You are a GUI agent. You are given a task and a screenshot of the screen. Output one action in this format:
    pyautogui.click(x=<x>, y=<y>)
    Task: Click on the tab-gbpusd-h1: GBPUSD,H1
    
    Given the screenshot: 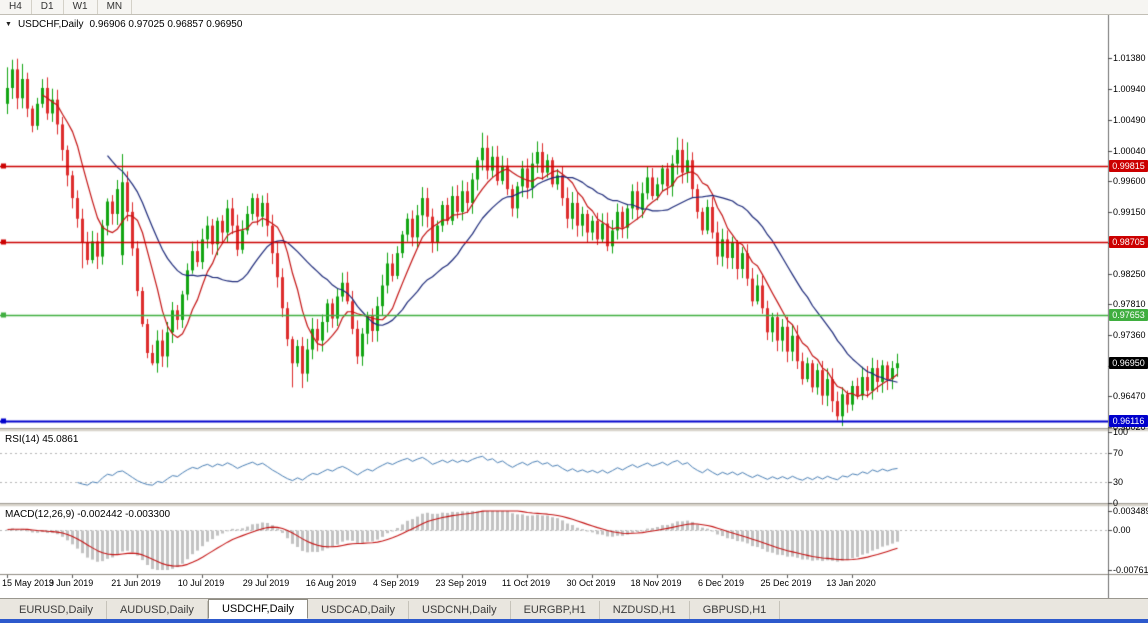 What is the action you would take?
    pyautogui.click(x=735, y=610)
    